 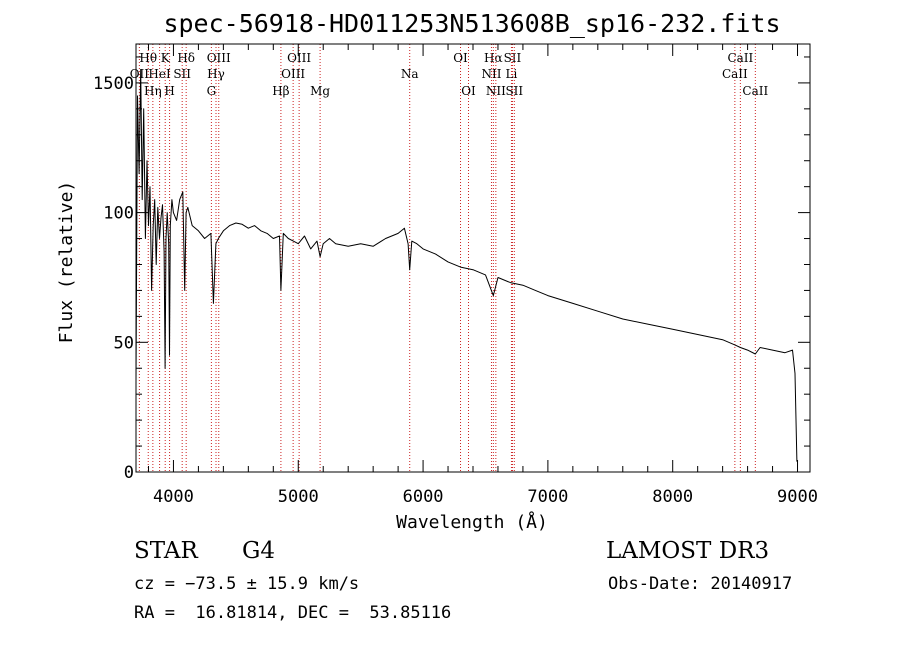 I want to click on line-marker-label-25: SII, so click(x=514, y=91).